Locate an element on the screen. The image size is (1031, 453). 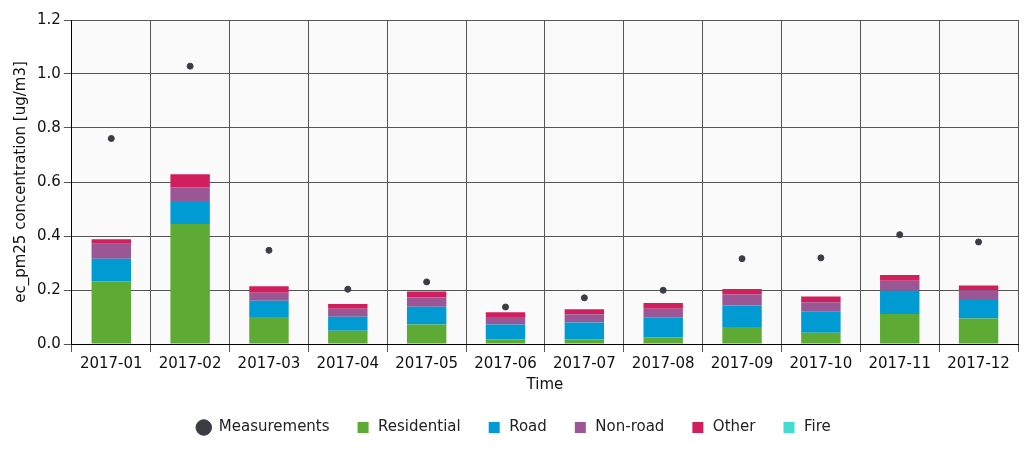
y-tick-label: 0.2 is located at coordinates (49, 288).